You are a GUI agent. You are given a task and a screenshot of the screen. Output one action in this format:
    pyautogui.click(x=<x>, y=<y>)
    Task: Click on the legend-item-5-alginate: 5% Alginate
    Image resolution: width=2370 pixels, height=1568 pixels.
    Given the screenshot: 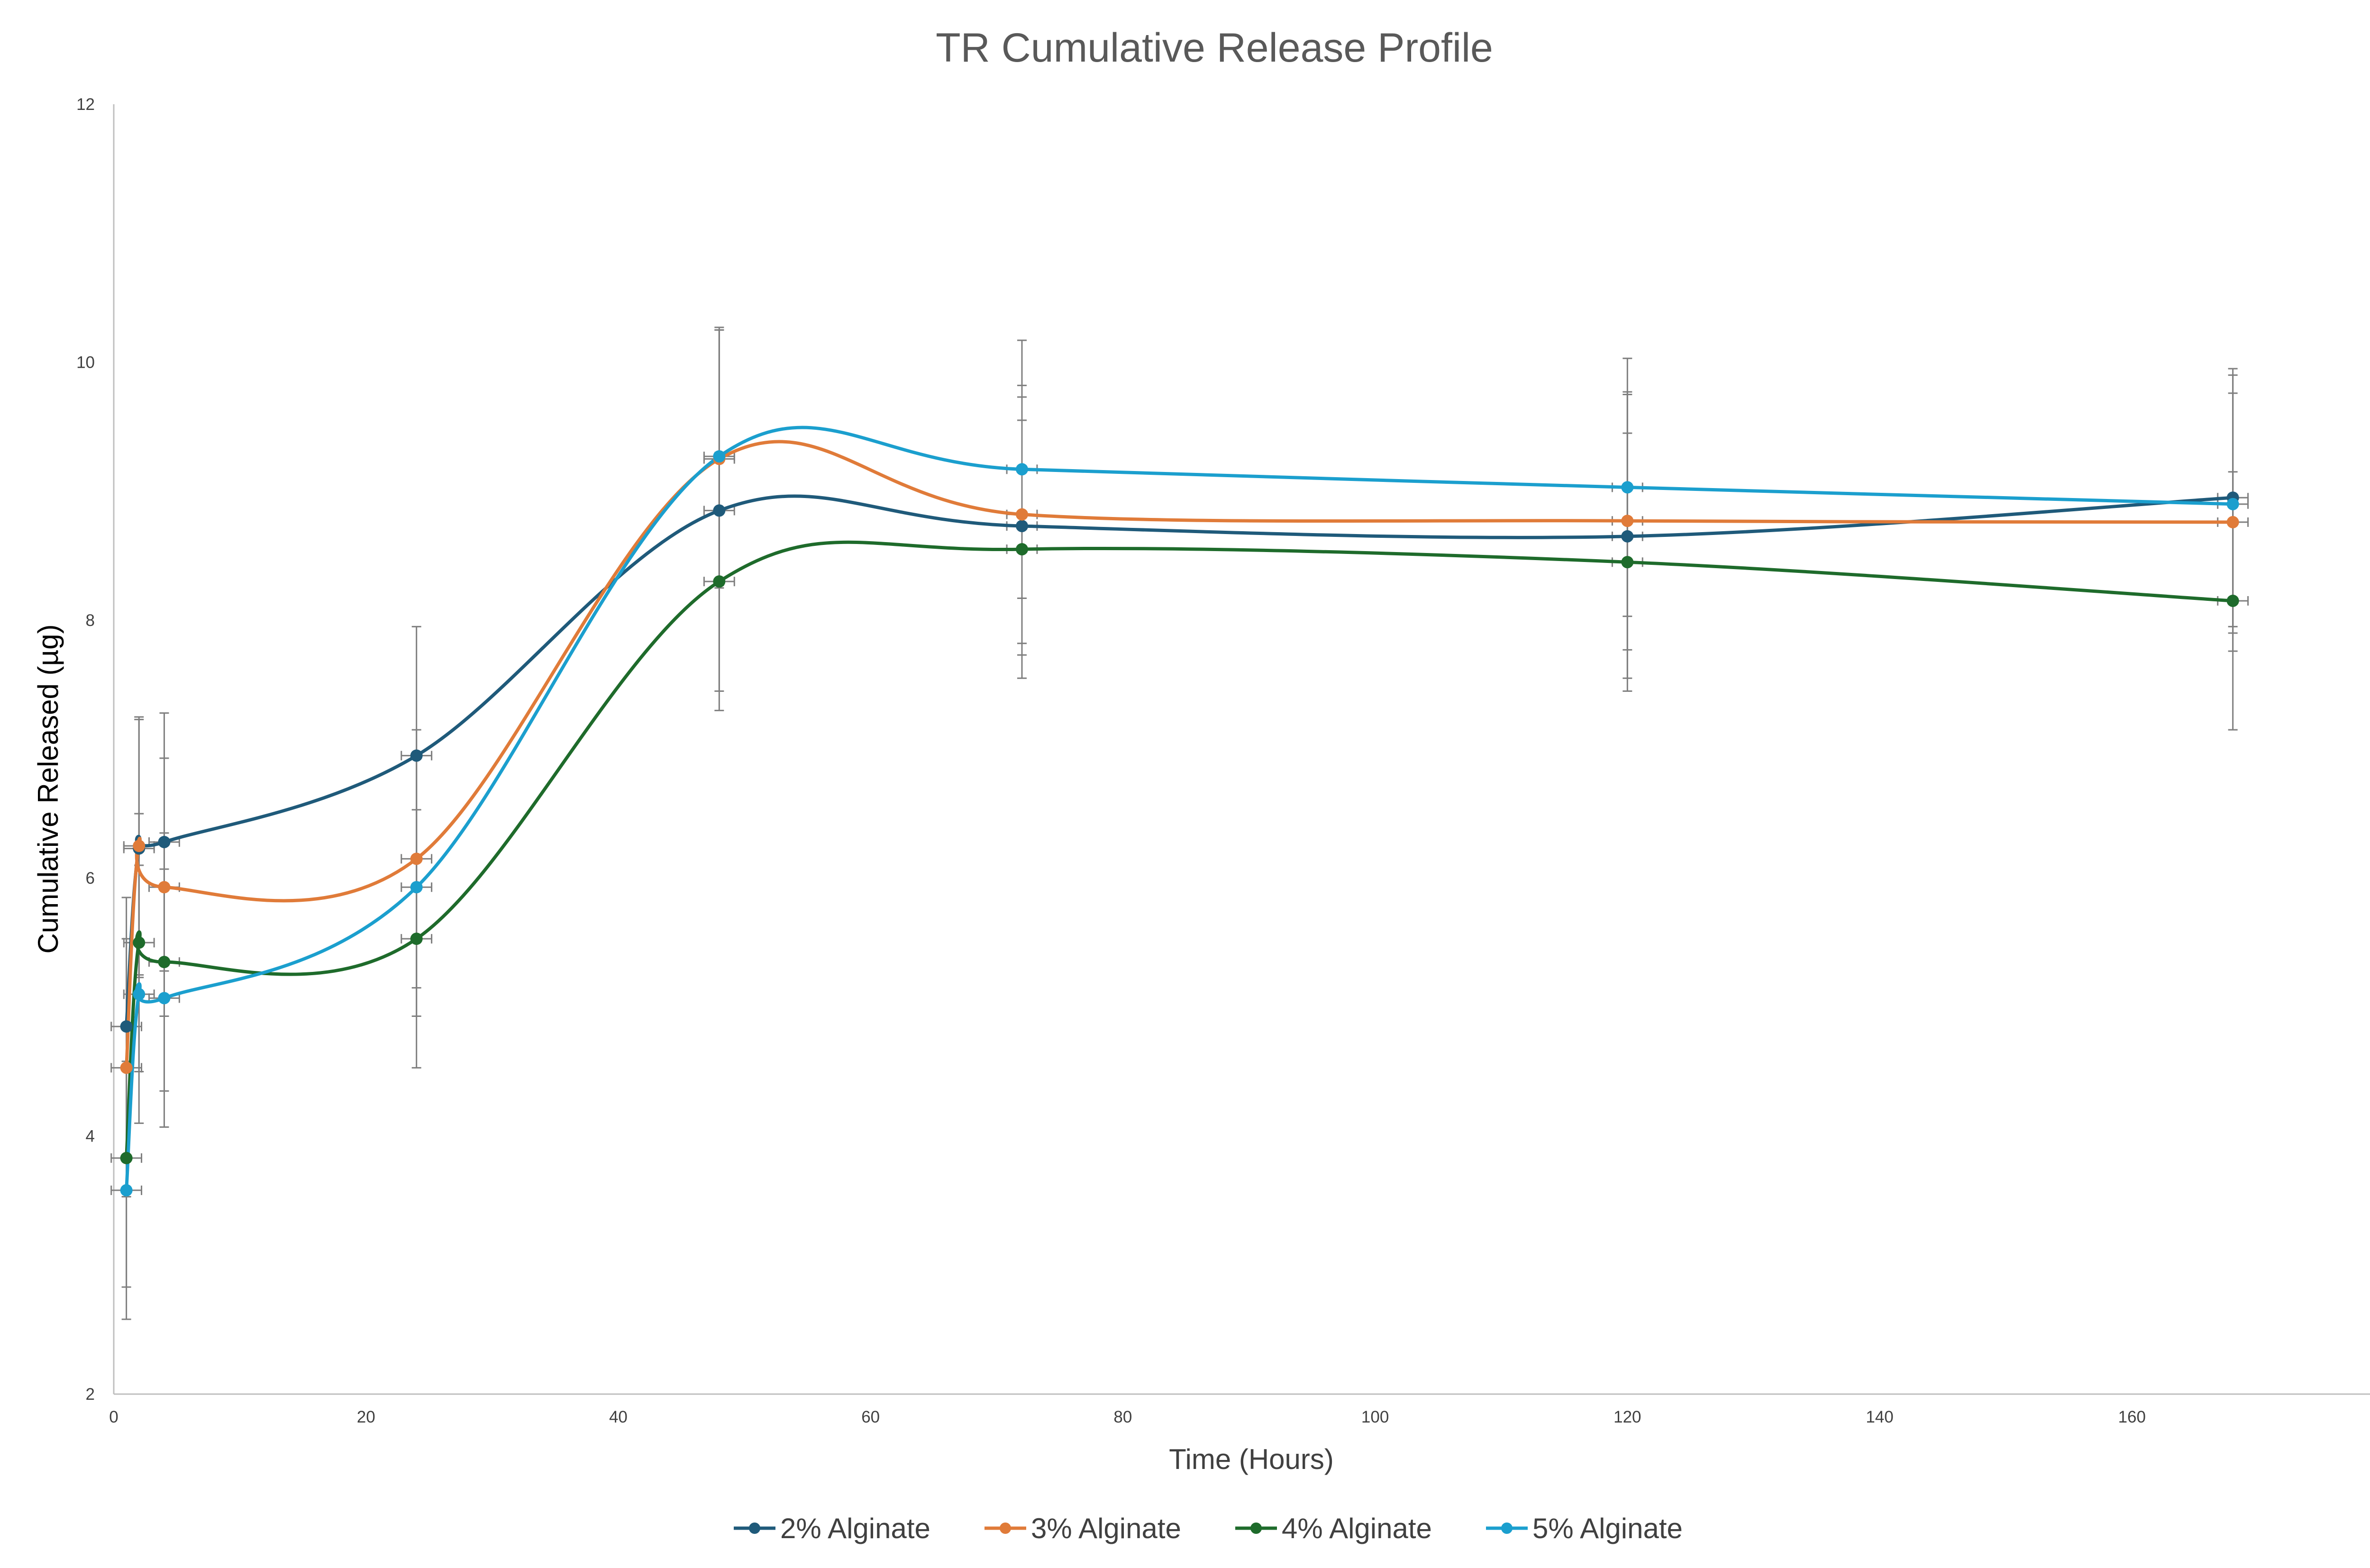 What is the action you would take?
    pyautogui.click(x=1584, y=1528)
    